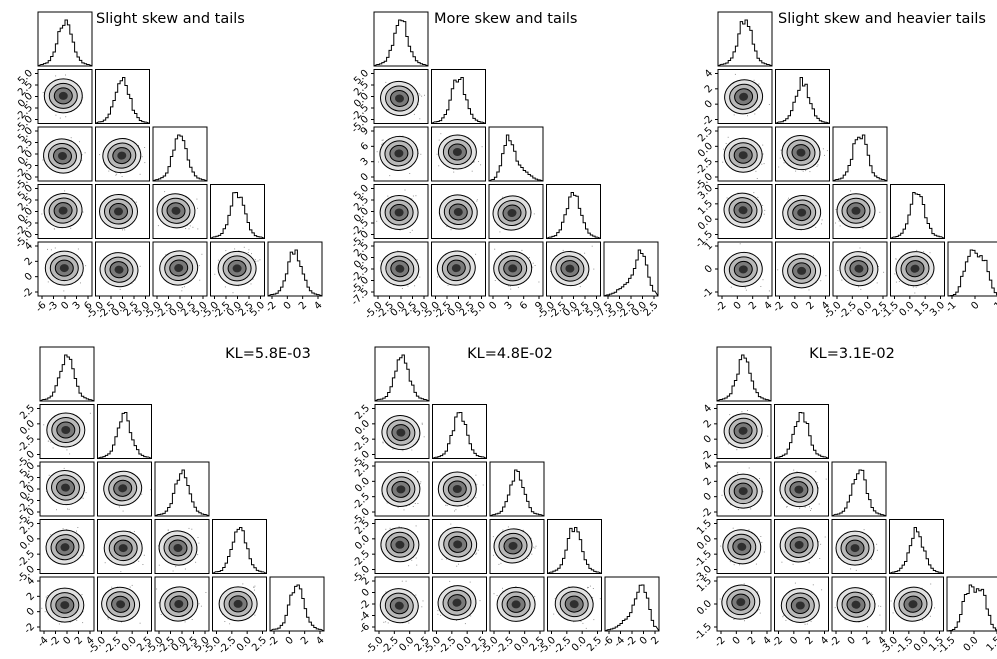 This screenshot has height=659, width=997. Describe the element at coordinates (27, 412) in the screenshot. I see `y-tick-label: 2.5` at that location.